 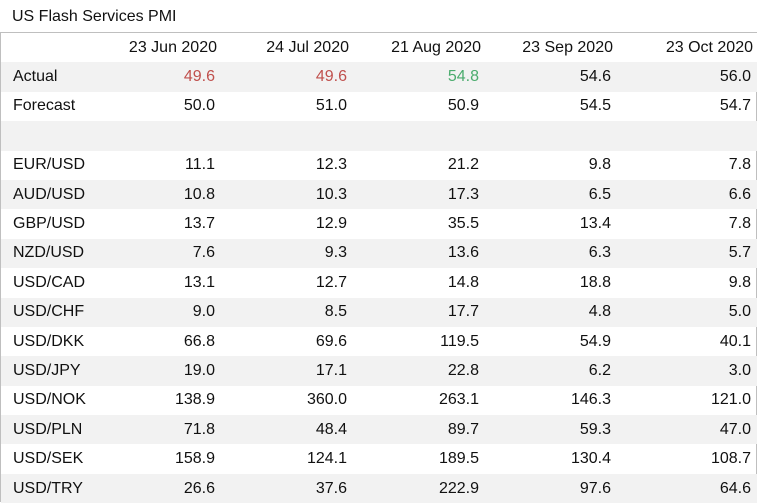 I want to click on table-cell: 56.0, so click(x=687, y=77).